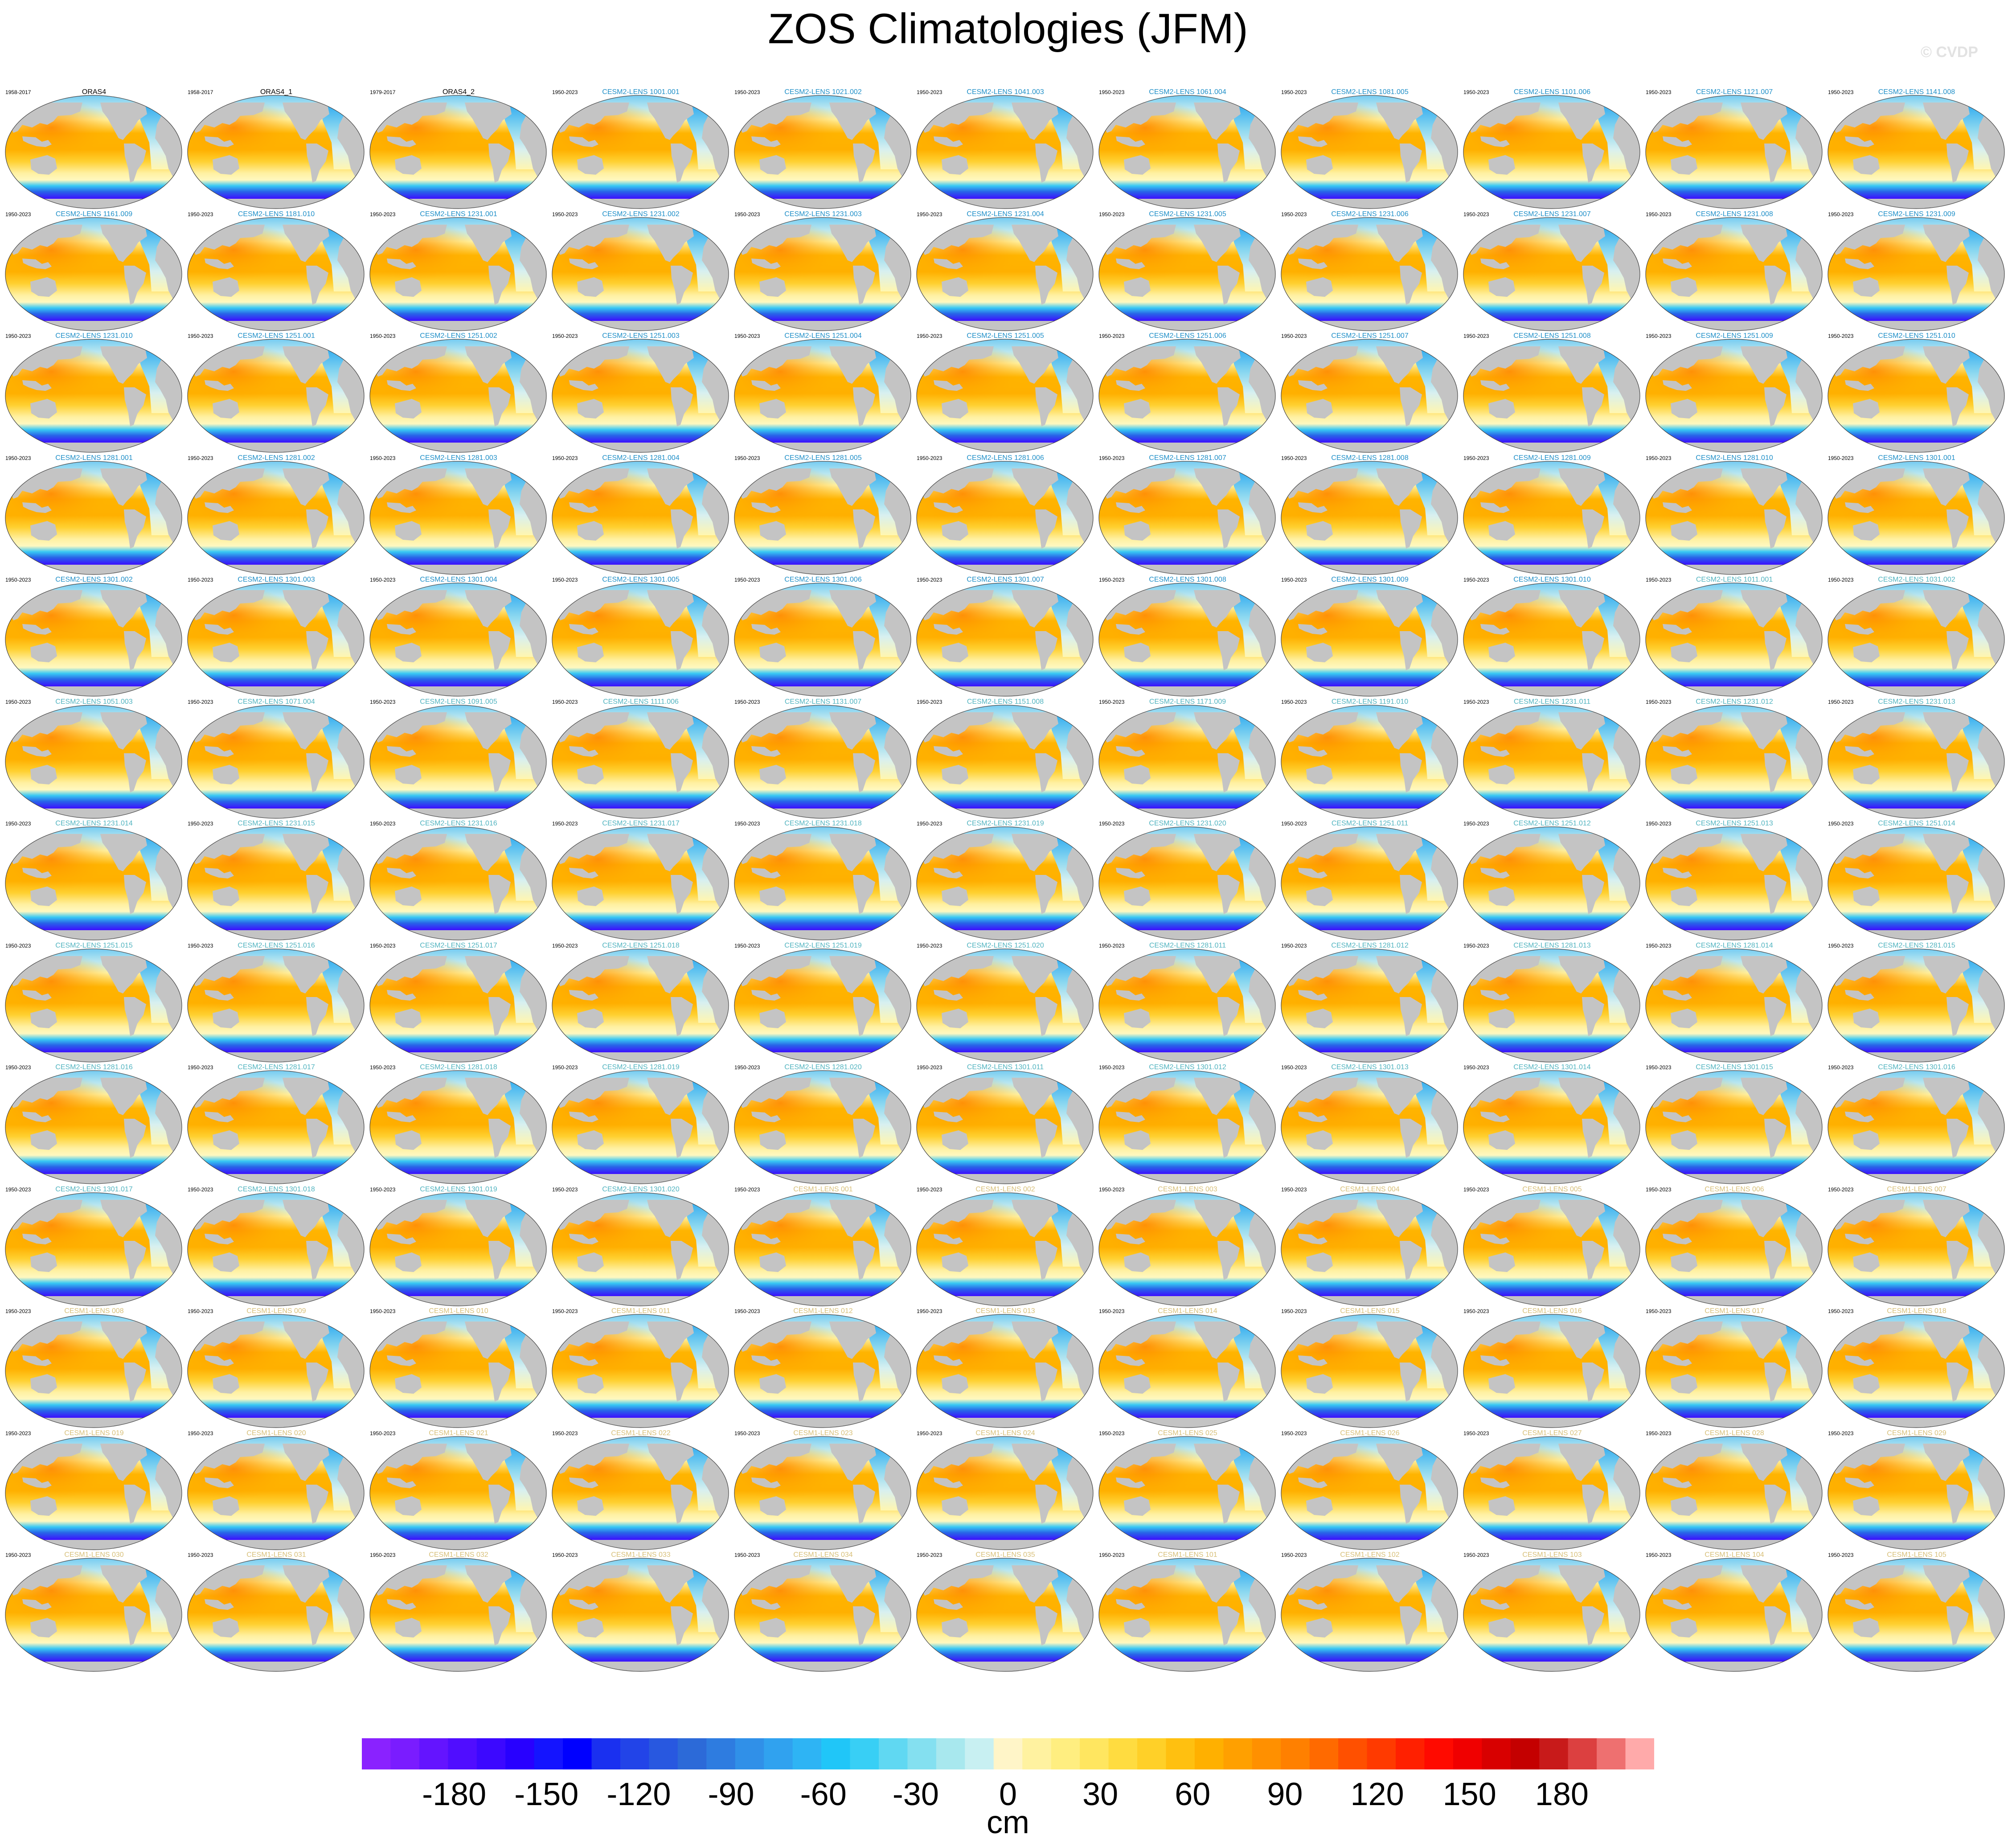 The image size is (2016, 1847). What do you see at coordinates (276, 637) in the screenshot?
I see `map-panel: 1950-2023 CESM2-LENS 1301.003` at bounding box center [276, 637].